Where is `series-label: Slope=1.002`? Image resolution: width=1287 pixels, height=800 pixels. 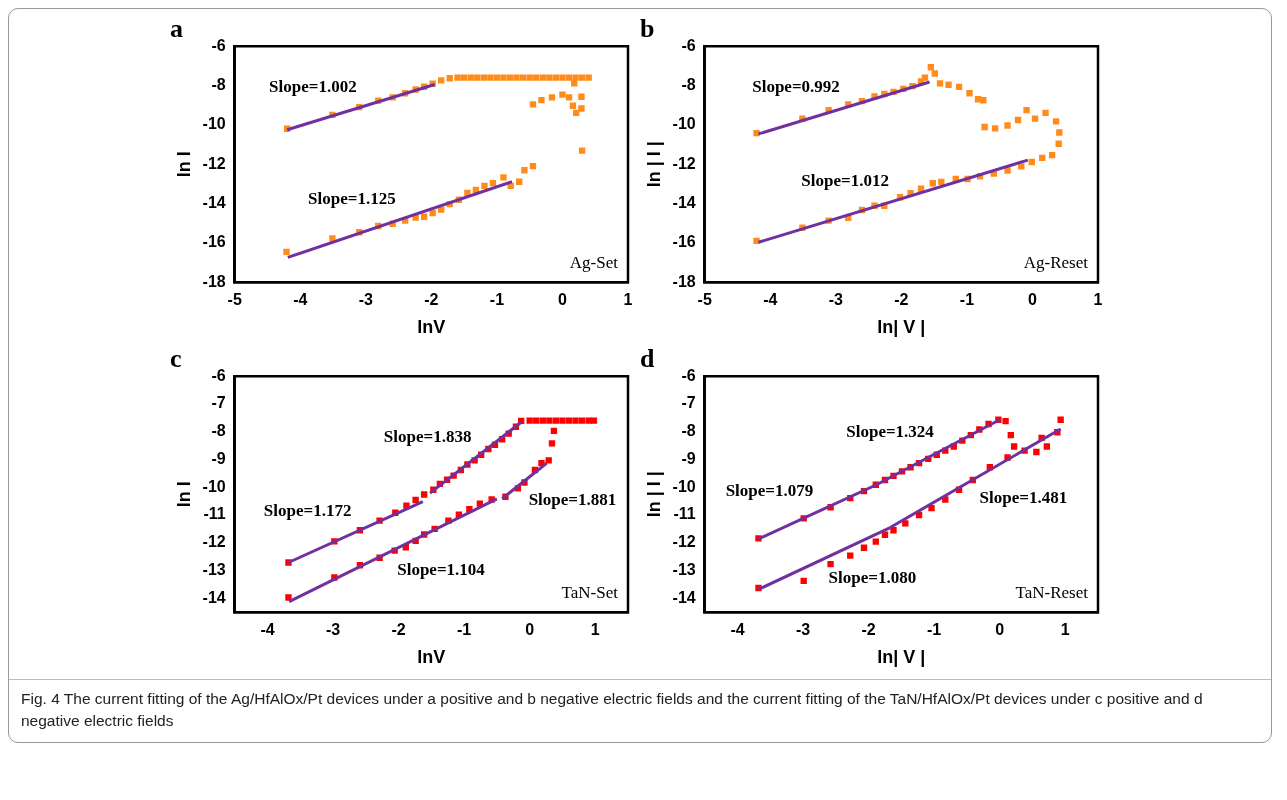 series-label: Slope=1.002 is located at coordinates (313, 86).